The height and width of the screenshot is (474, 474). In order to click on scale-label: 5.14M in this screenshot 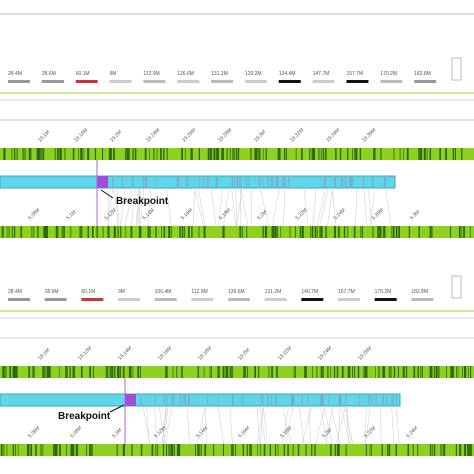, I will do `click(202, 432)`.